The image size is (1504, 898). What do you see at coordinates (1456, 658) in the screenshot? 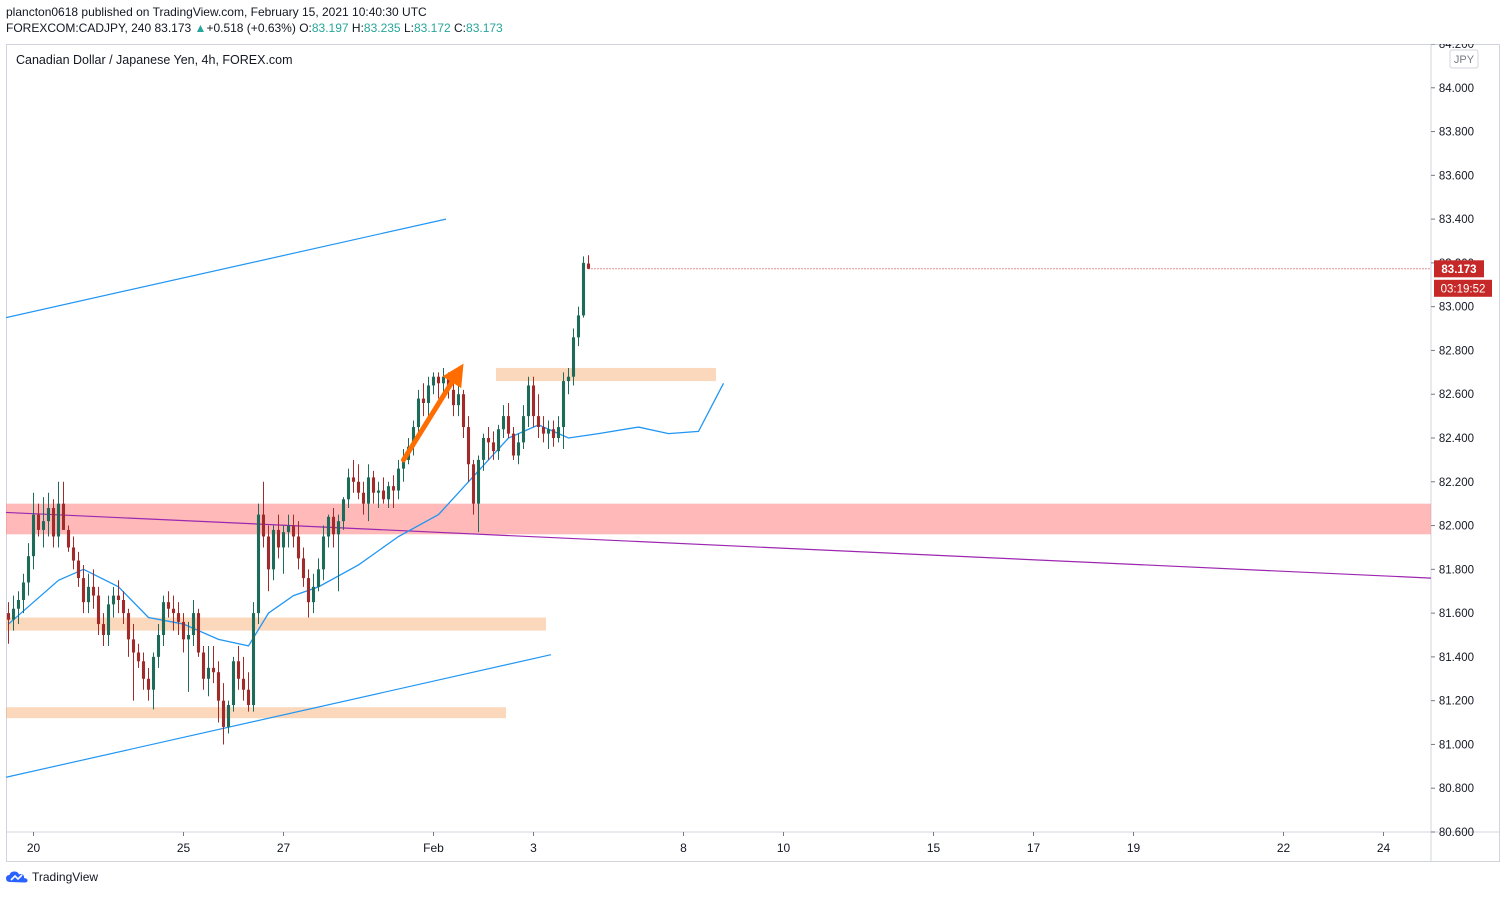
I see `price-tick-label: 81.400` at bounding box center [1456, 658].